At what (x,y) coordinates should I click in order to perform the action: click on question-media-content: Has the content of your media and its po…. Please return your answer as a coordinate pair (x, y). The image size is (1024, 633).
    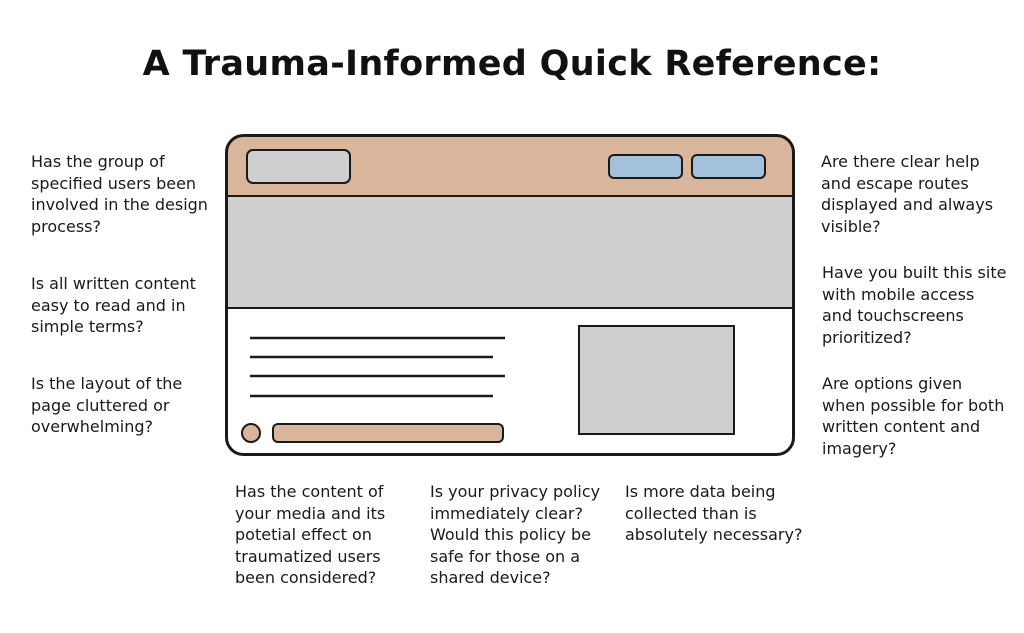
    Looking at the image, I should click on (310, 534).